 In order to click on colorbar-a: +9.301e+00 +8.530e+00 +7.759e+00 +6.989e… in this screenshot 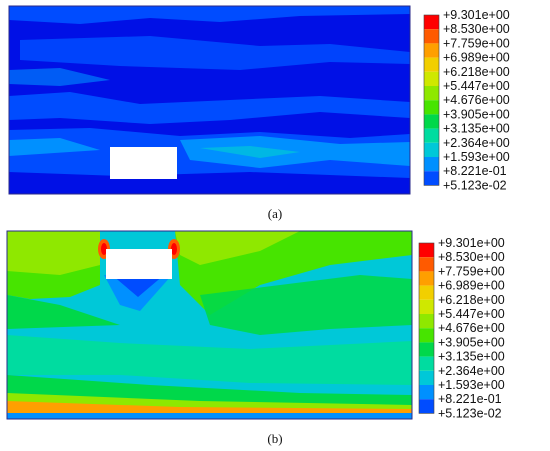, I will do `click(466, 100)`.